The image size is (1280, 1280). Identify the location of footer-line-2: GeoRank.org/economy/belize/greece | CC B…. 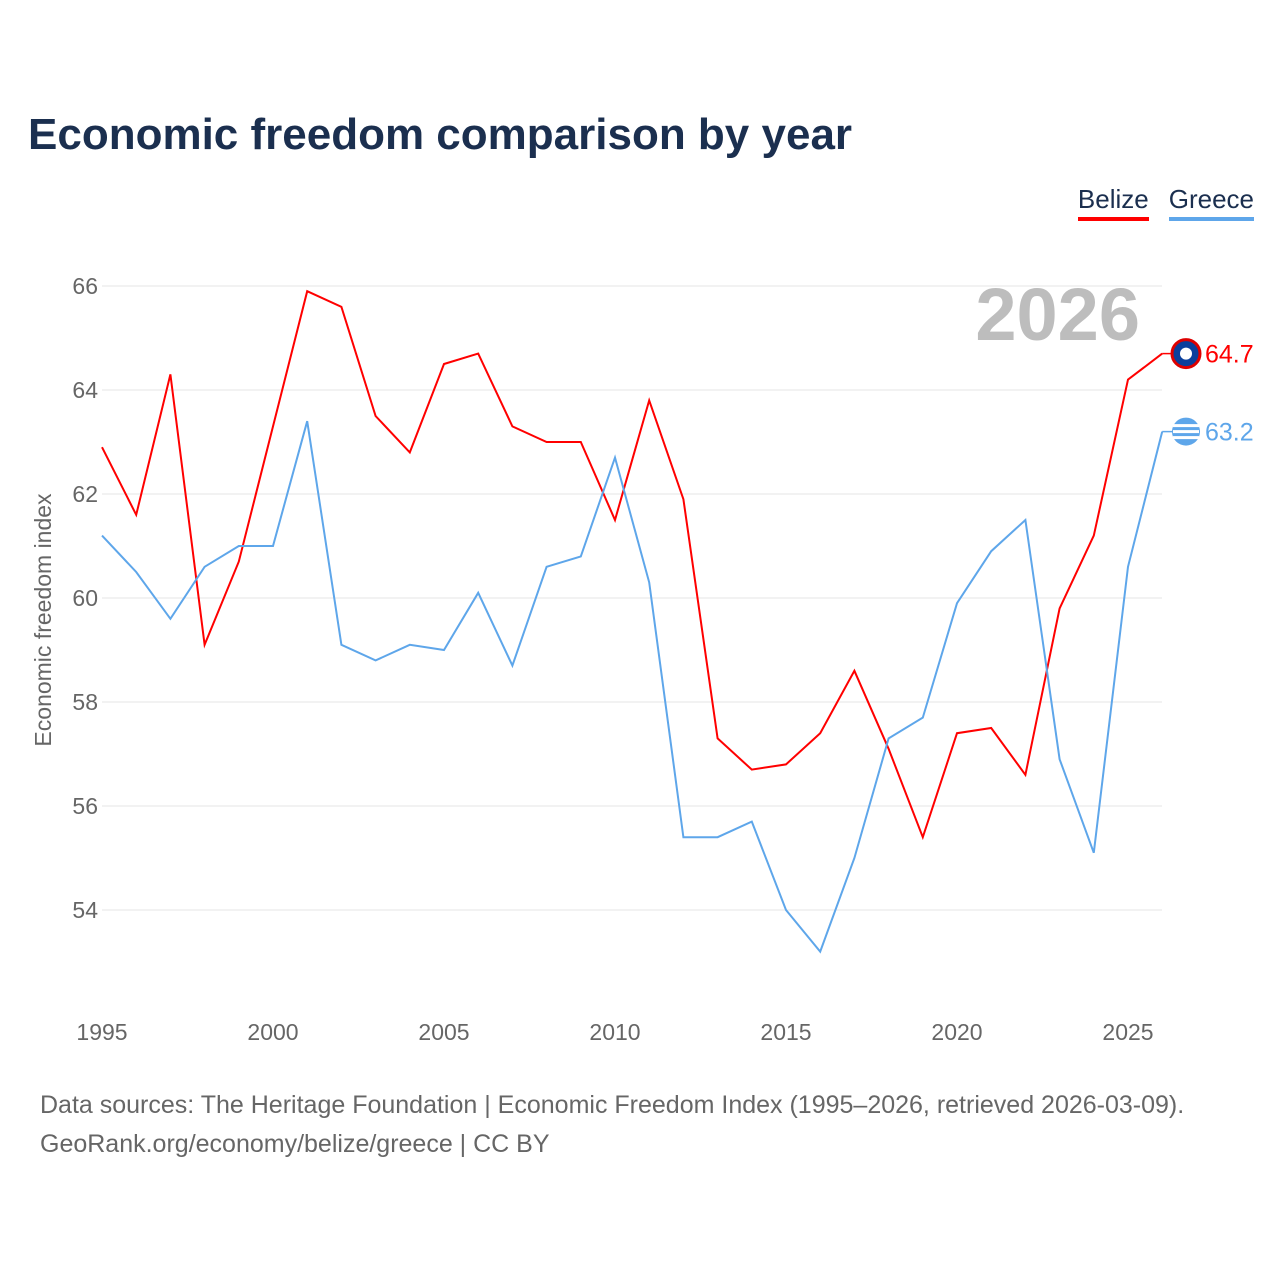
(295, 1144).